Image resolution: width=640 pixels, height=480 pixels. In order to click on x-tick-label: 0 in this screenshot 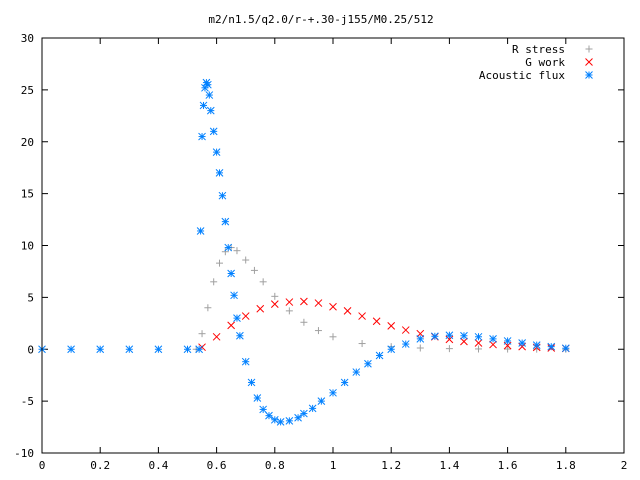, I will do `click(42, 465)`.